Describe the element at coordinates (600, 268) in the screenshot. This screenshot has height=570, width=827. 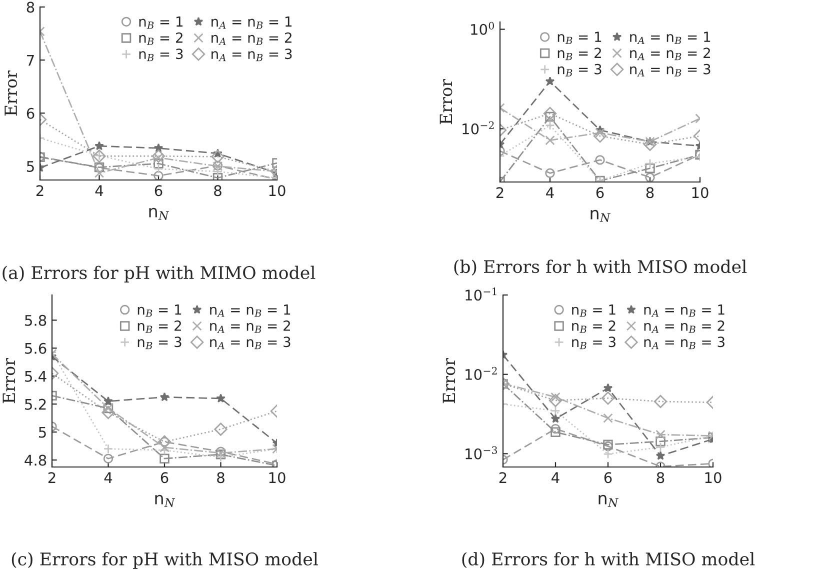
I see `text: (b) Errors for h with MISO model` at that location.